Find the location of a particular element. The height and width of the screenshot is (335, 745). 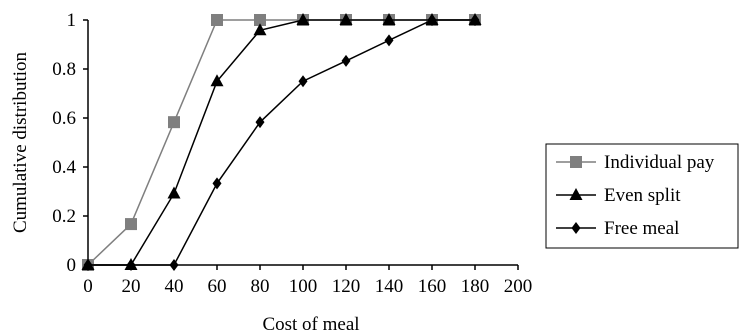

x-tick-label: 0 is located at coordinates (88, 286).